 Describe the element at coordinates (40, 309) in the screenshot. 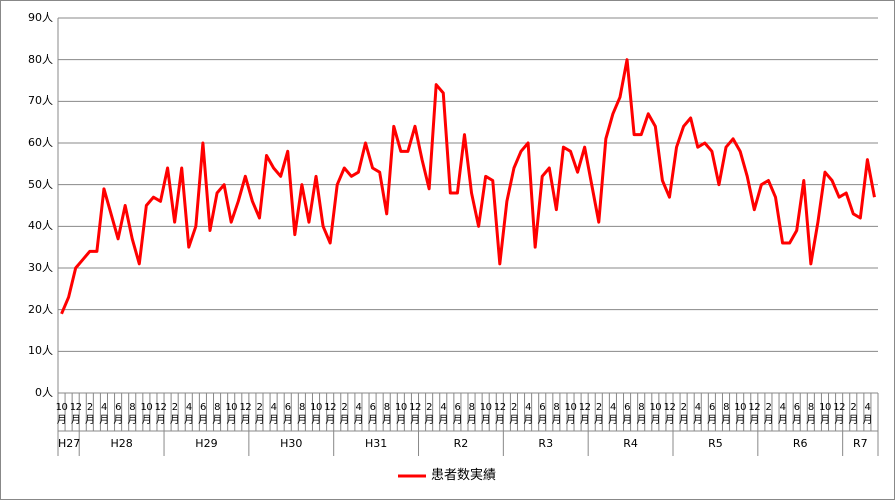

I see `y-tick-label: 20人` at that location.